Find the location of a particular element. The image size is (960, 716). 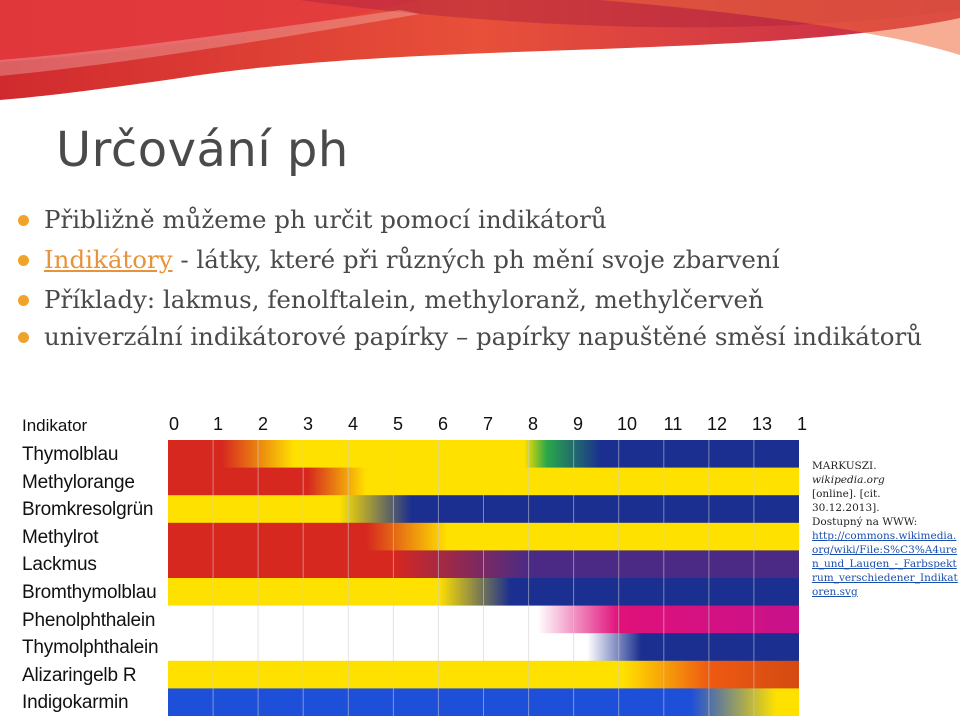

indicator-column-header: Indikator is located at coordinates (55, 425).